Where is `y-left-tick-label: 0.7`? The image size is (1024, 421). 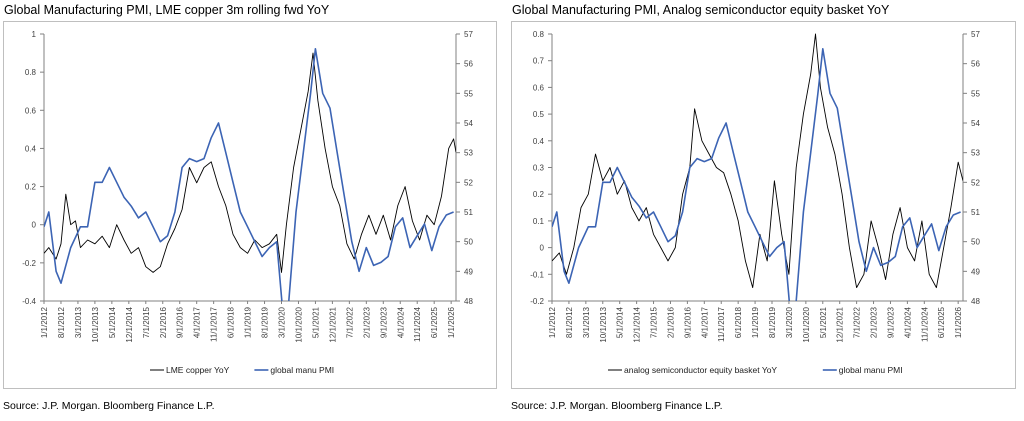 y-left-tick-label: 0.7 is located at coordinates (539, 61).